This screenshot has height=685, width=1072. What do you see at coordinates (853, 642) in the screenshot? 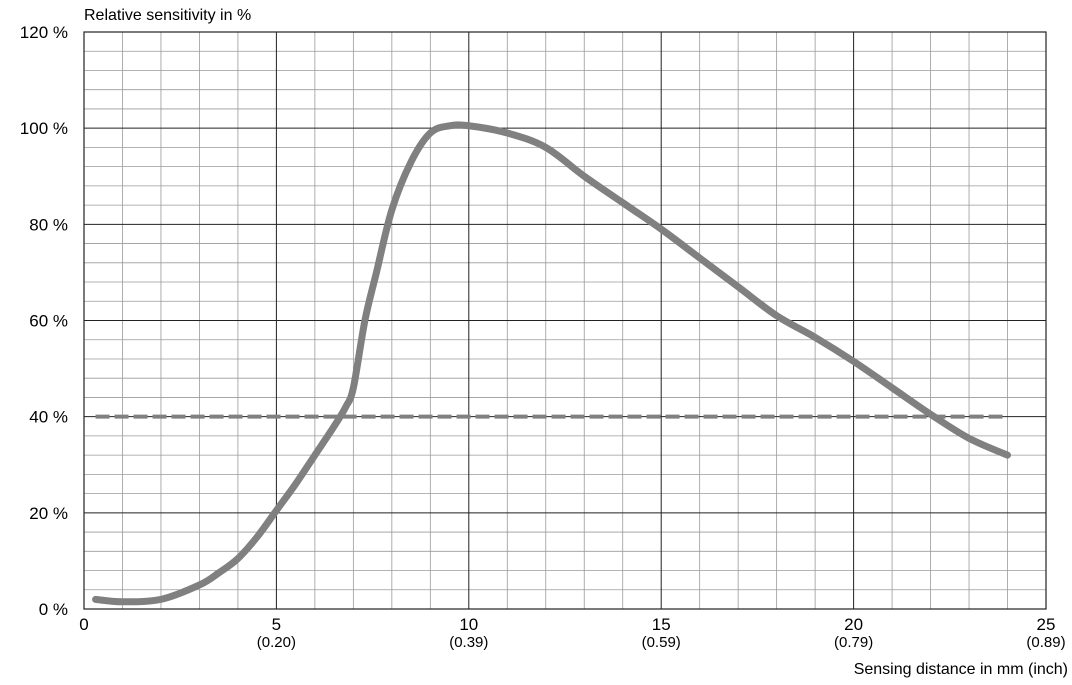
I see `x-tick-sublabel: (0.79)` at bounding box center [853, 642].